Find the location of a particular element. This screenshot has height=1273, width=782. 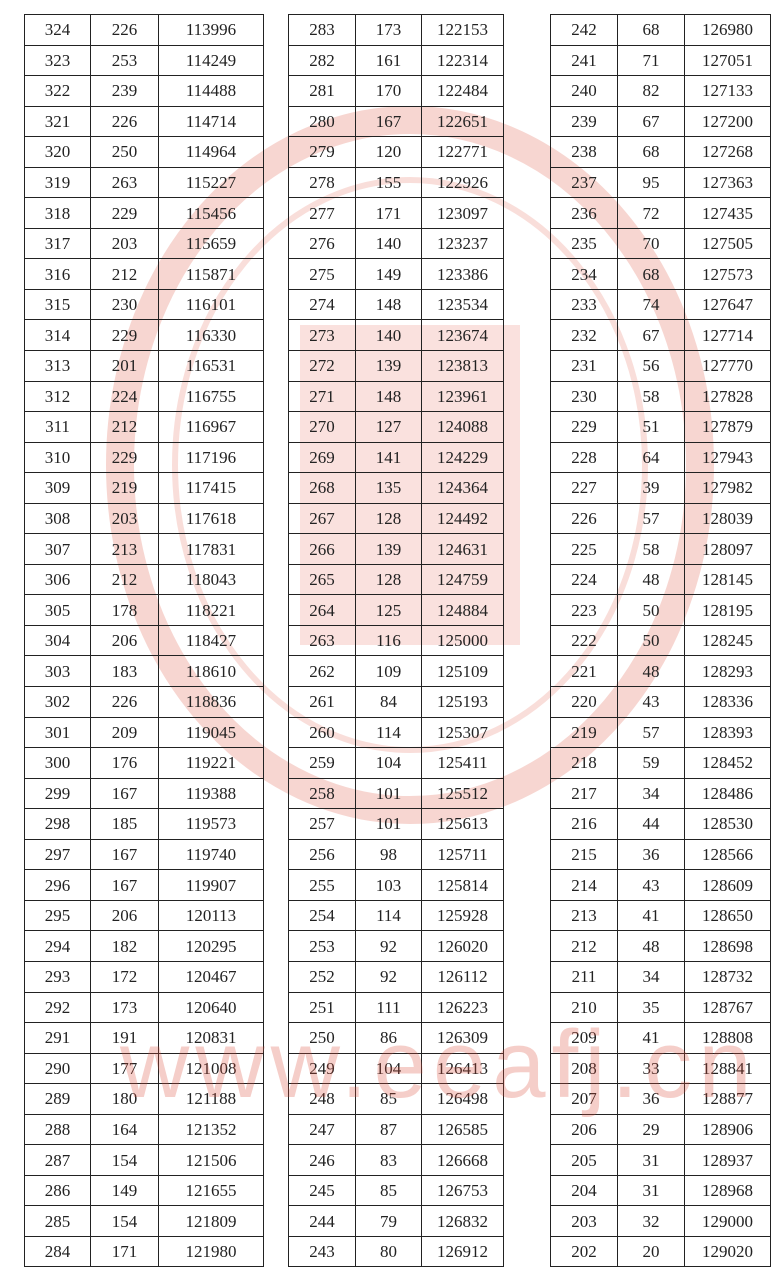

table-row: 283 173 122153 is located at coordinates (396, 30).